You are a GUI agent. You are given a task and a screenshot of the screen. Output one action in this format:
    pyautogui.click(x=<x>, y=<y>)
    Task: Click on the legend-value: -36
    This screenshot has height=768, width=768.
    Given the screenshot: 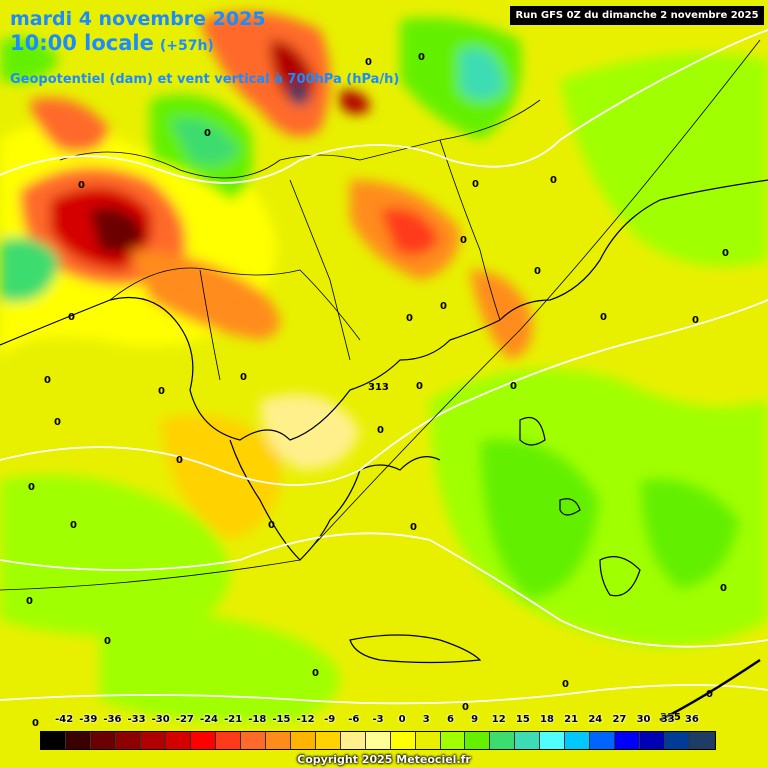 What is the action you would take?
    pyautogui.click(x=112, y=719)
    